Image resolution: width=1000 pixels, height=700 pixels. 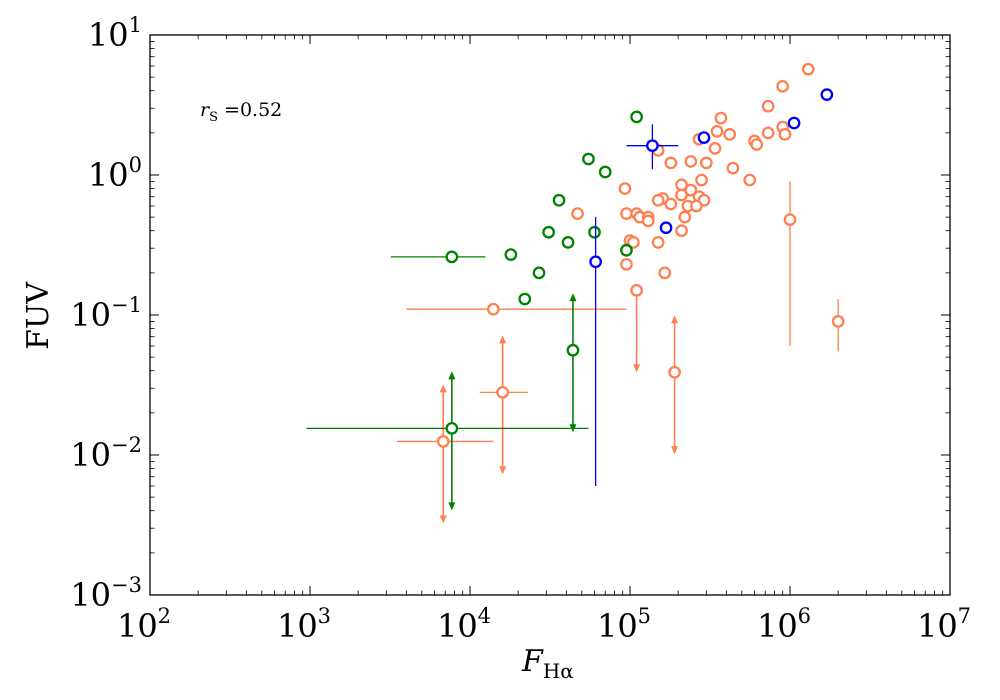 What do you see at coordinates (944, 624) in the screenshot?
I see `x-tick-label: 10⁷` at bounding box center [944, 624].